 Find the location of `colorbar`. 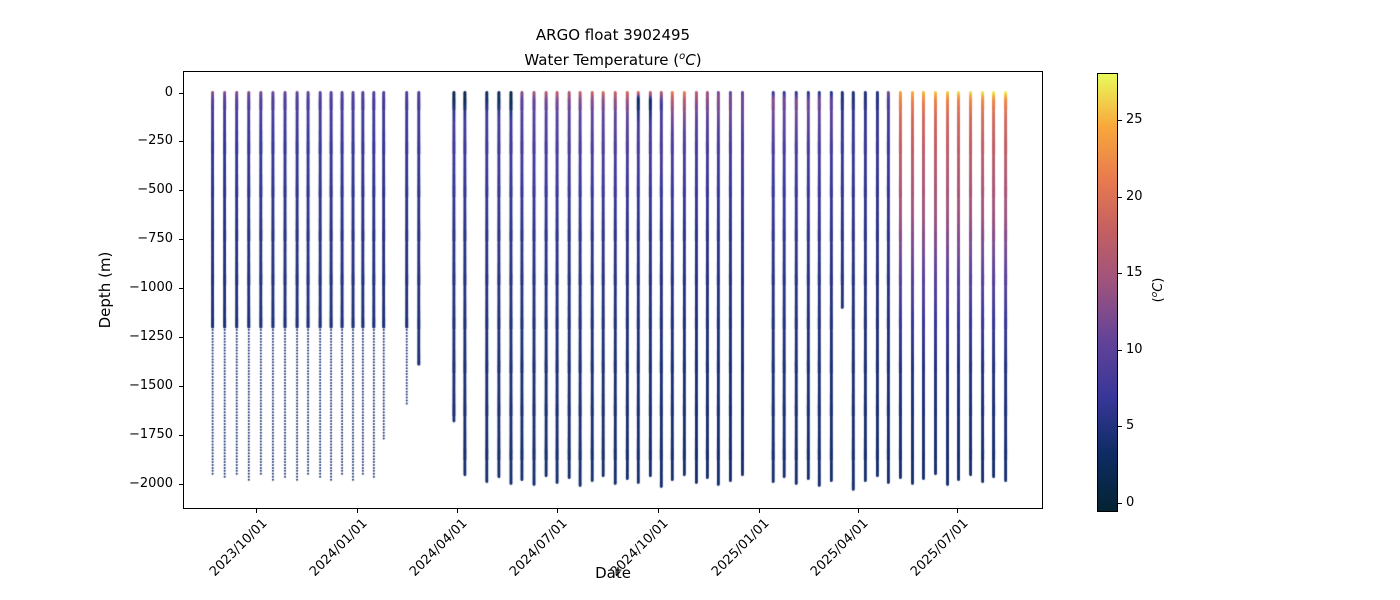

colorbar is located at coordinates (1107, 292).